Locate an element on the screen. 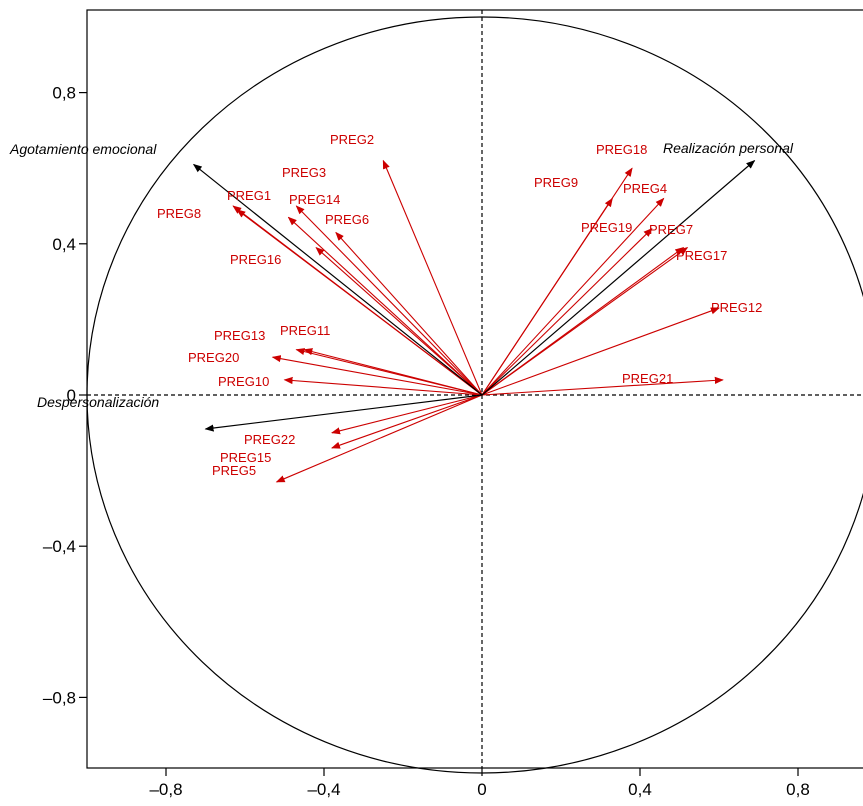  variable-label-preg13: PREG13 is located at coordinates (239, 335).